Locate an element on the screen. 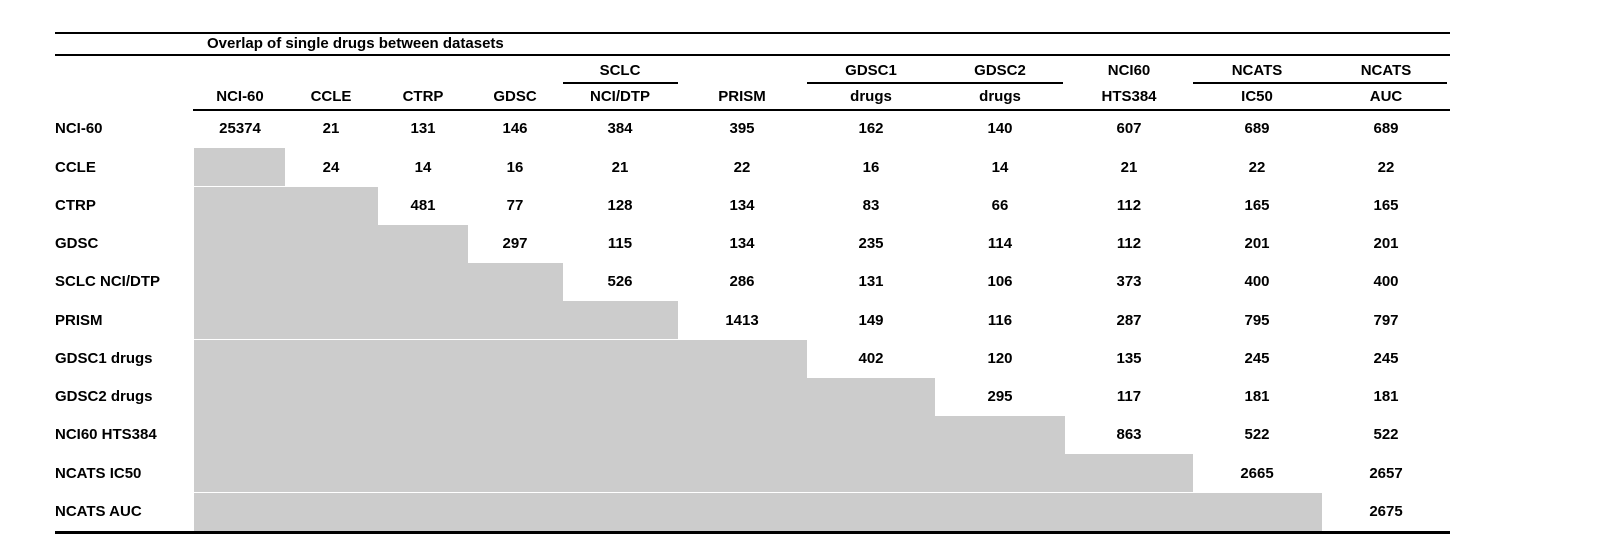  column-header: CCLE is located at coordinates (331, 96).